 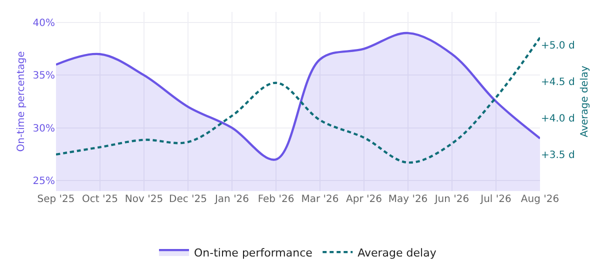 What do you see at coordinates (320, 199) in the screenshot?
I see `x-tick-label: Mar '26` at bounding box center [320, 199].